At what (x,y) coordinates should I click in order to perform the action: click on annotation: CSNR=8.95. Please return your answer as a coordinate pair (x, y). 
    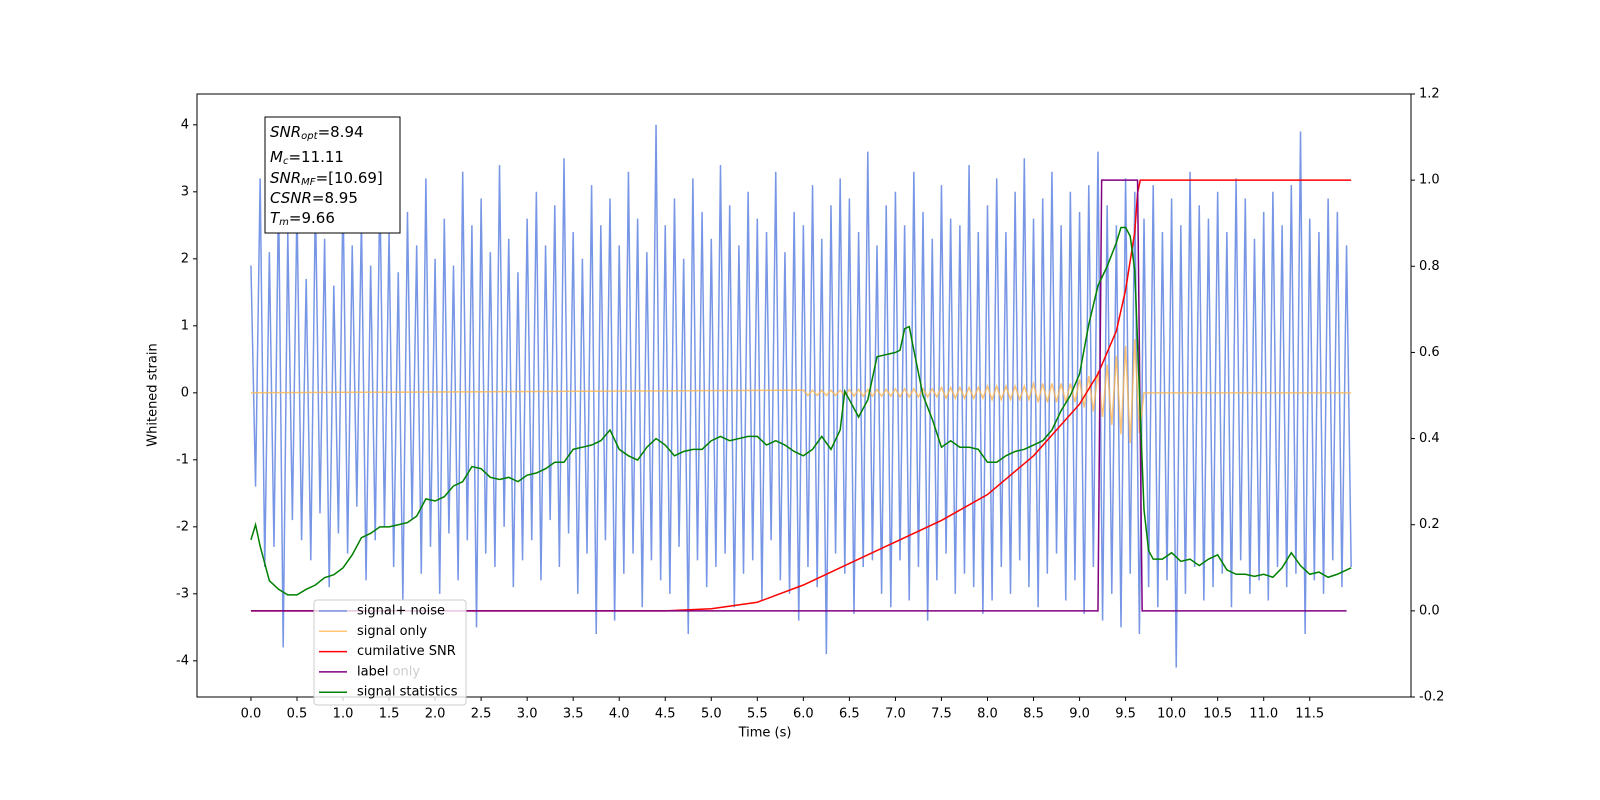
    Looking at the image, I should click on (314, 198).